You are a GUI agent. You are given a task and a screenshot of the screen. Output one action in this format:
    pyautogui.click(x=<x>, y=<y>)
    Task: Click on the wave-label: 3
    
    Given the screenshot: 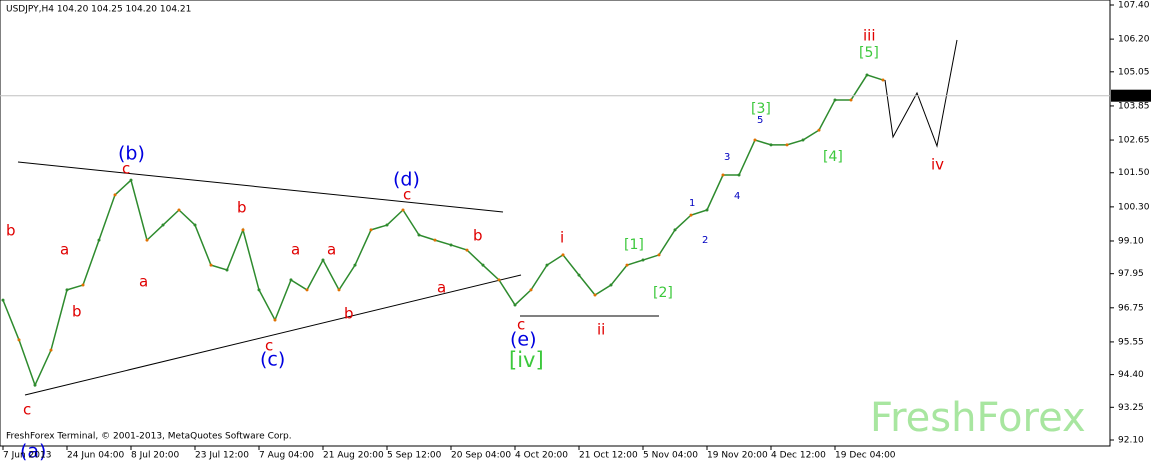 What is the action you would take?
    pyautogui.click(x=727, y=157)
    